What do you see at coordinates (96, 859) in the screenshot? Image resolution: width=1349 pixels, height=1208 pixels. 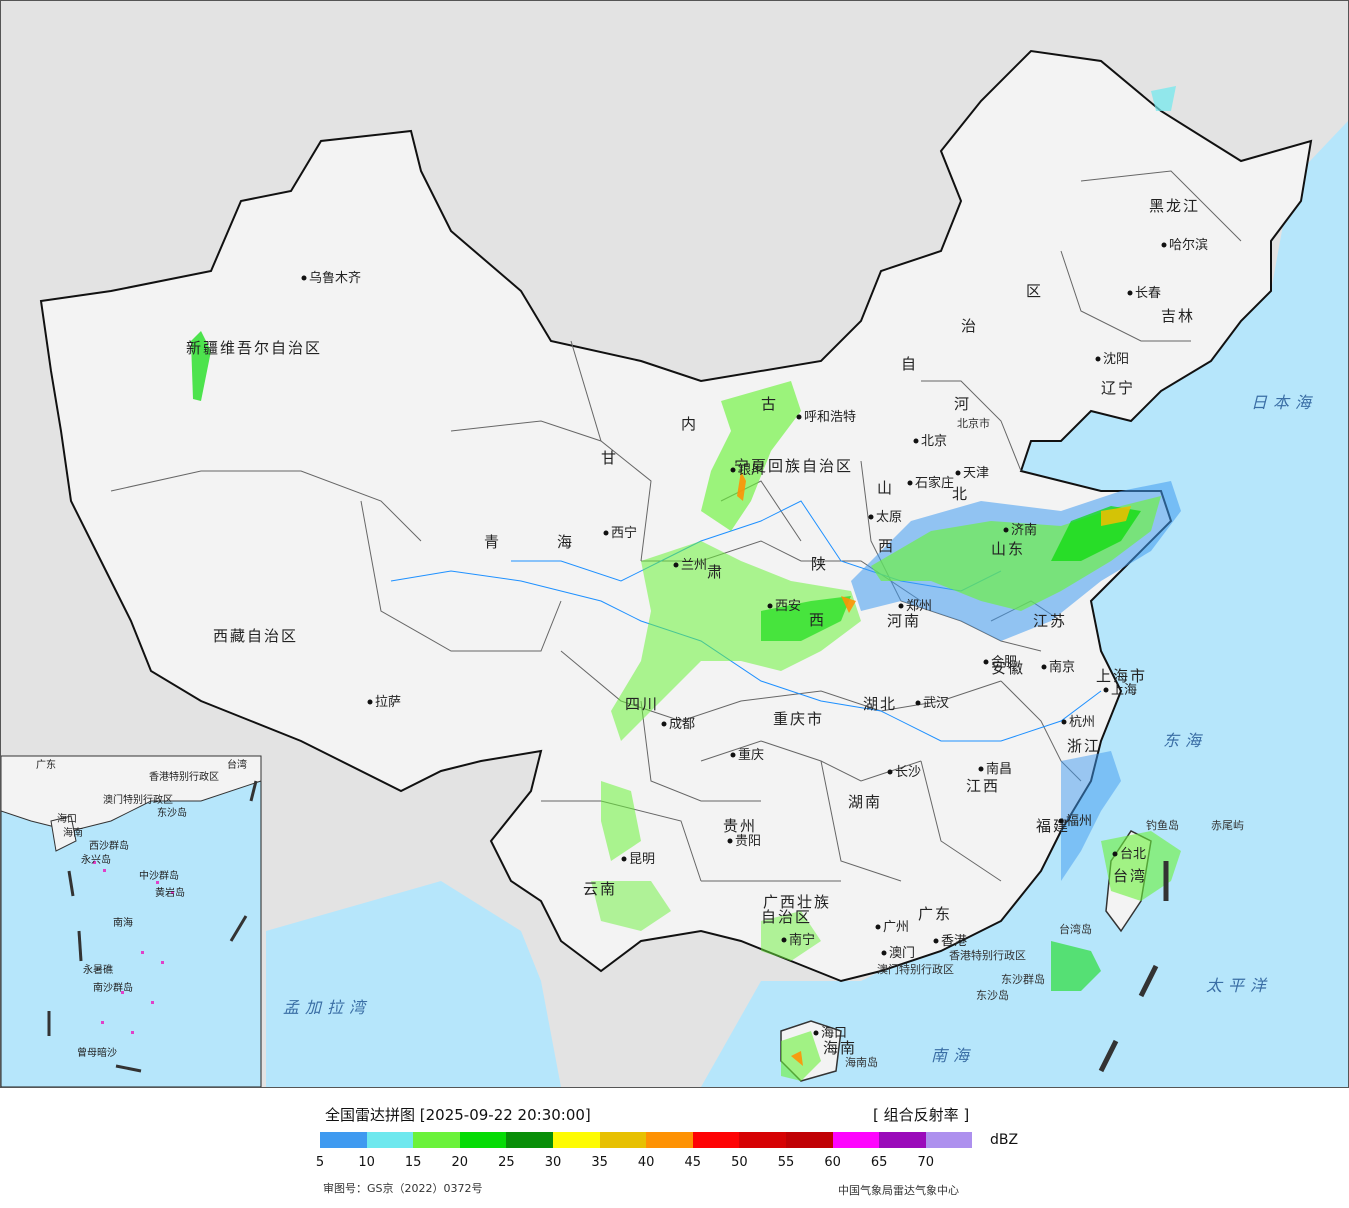 I see `inset-label: 永兴岛` at bounding box center [96, 859].